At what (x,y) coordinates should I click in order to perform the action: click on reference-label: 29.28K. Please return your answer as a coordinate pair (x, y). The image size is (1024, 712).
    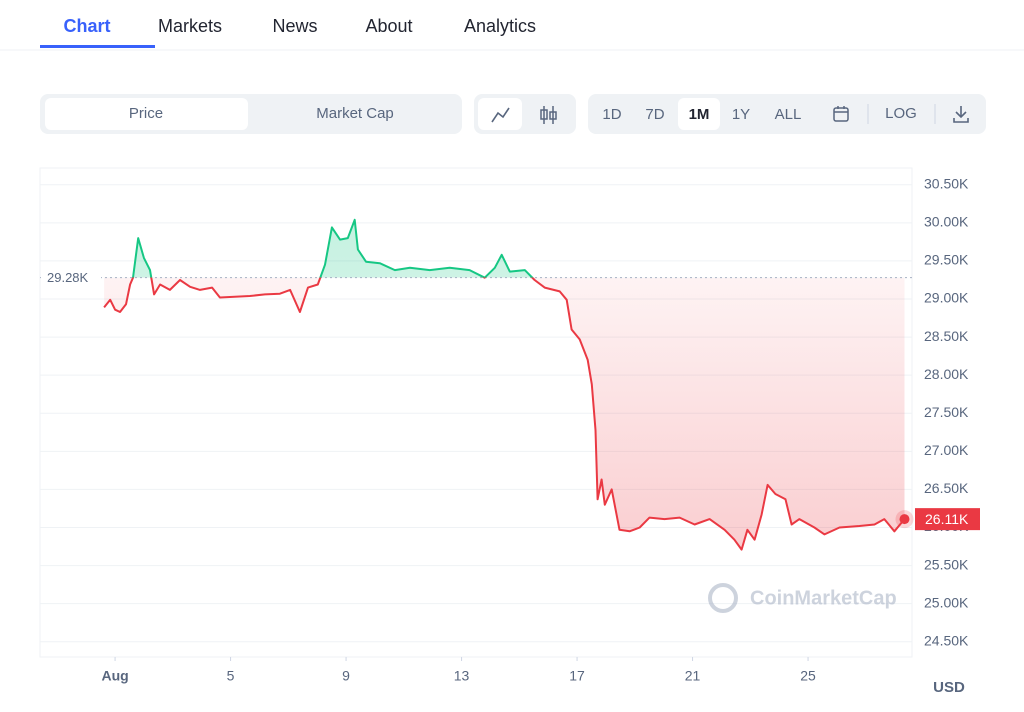
    Looking at the image, I should click on (68, 277).